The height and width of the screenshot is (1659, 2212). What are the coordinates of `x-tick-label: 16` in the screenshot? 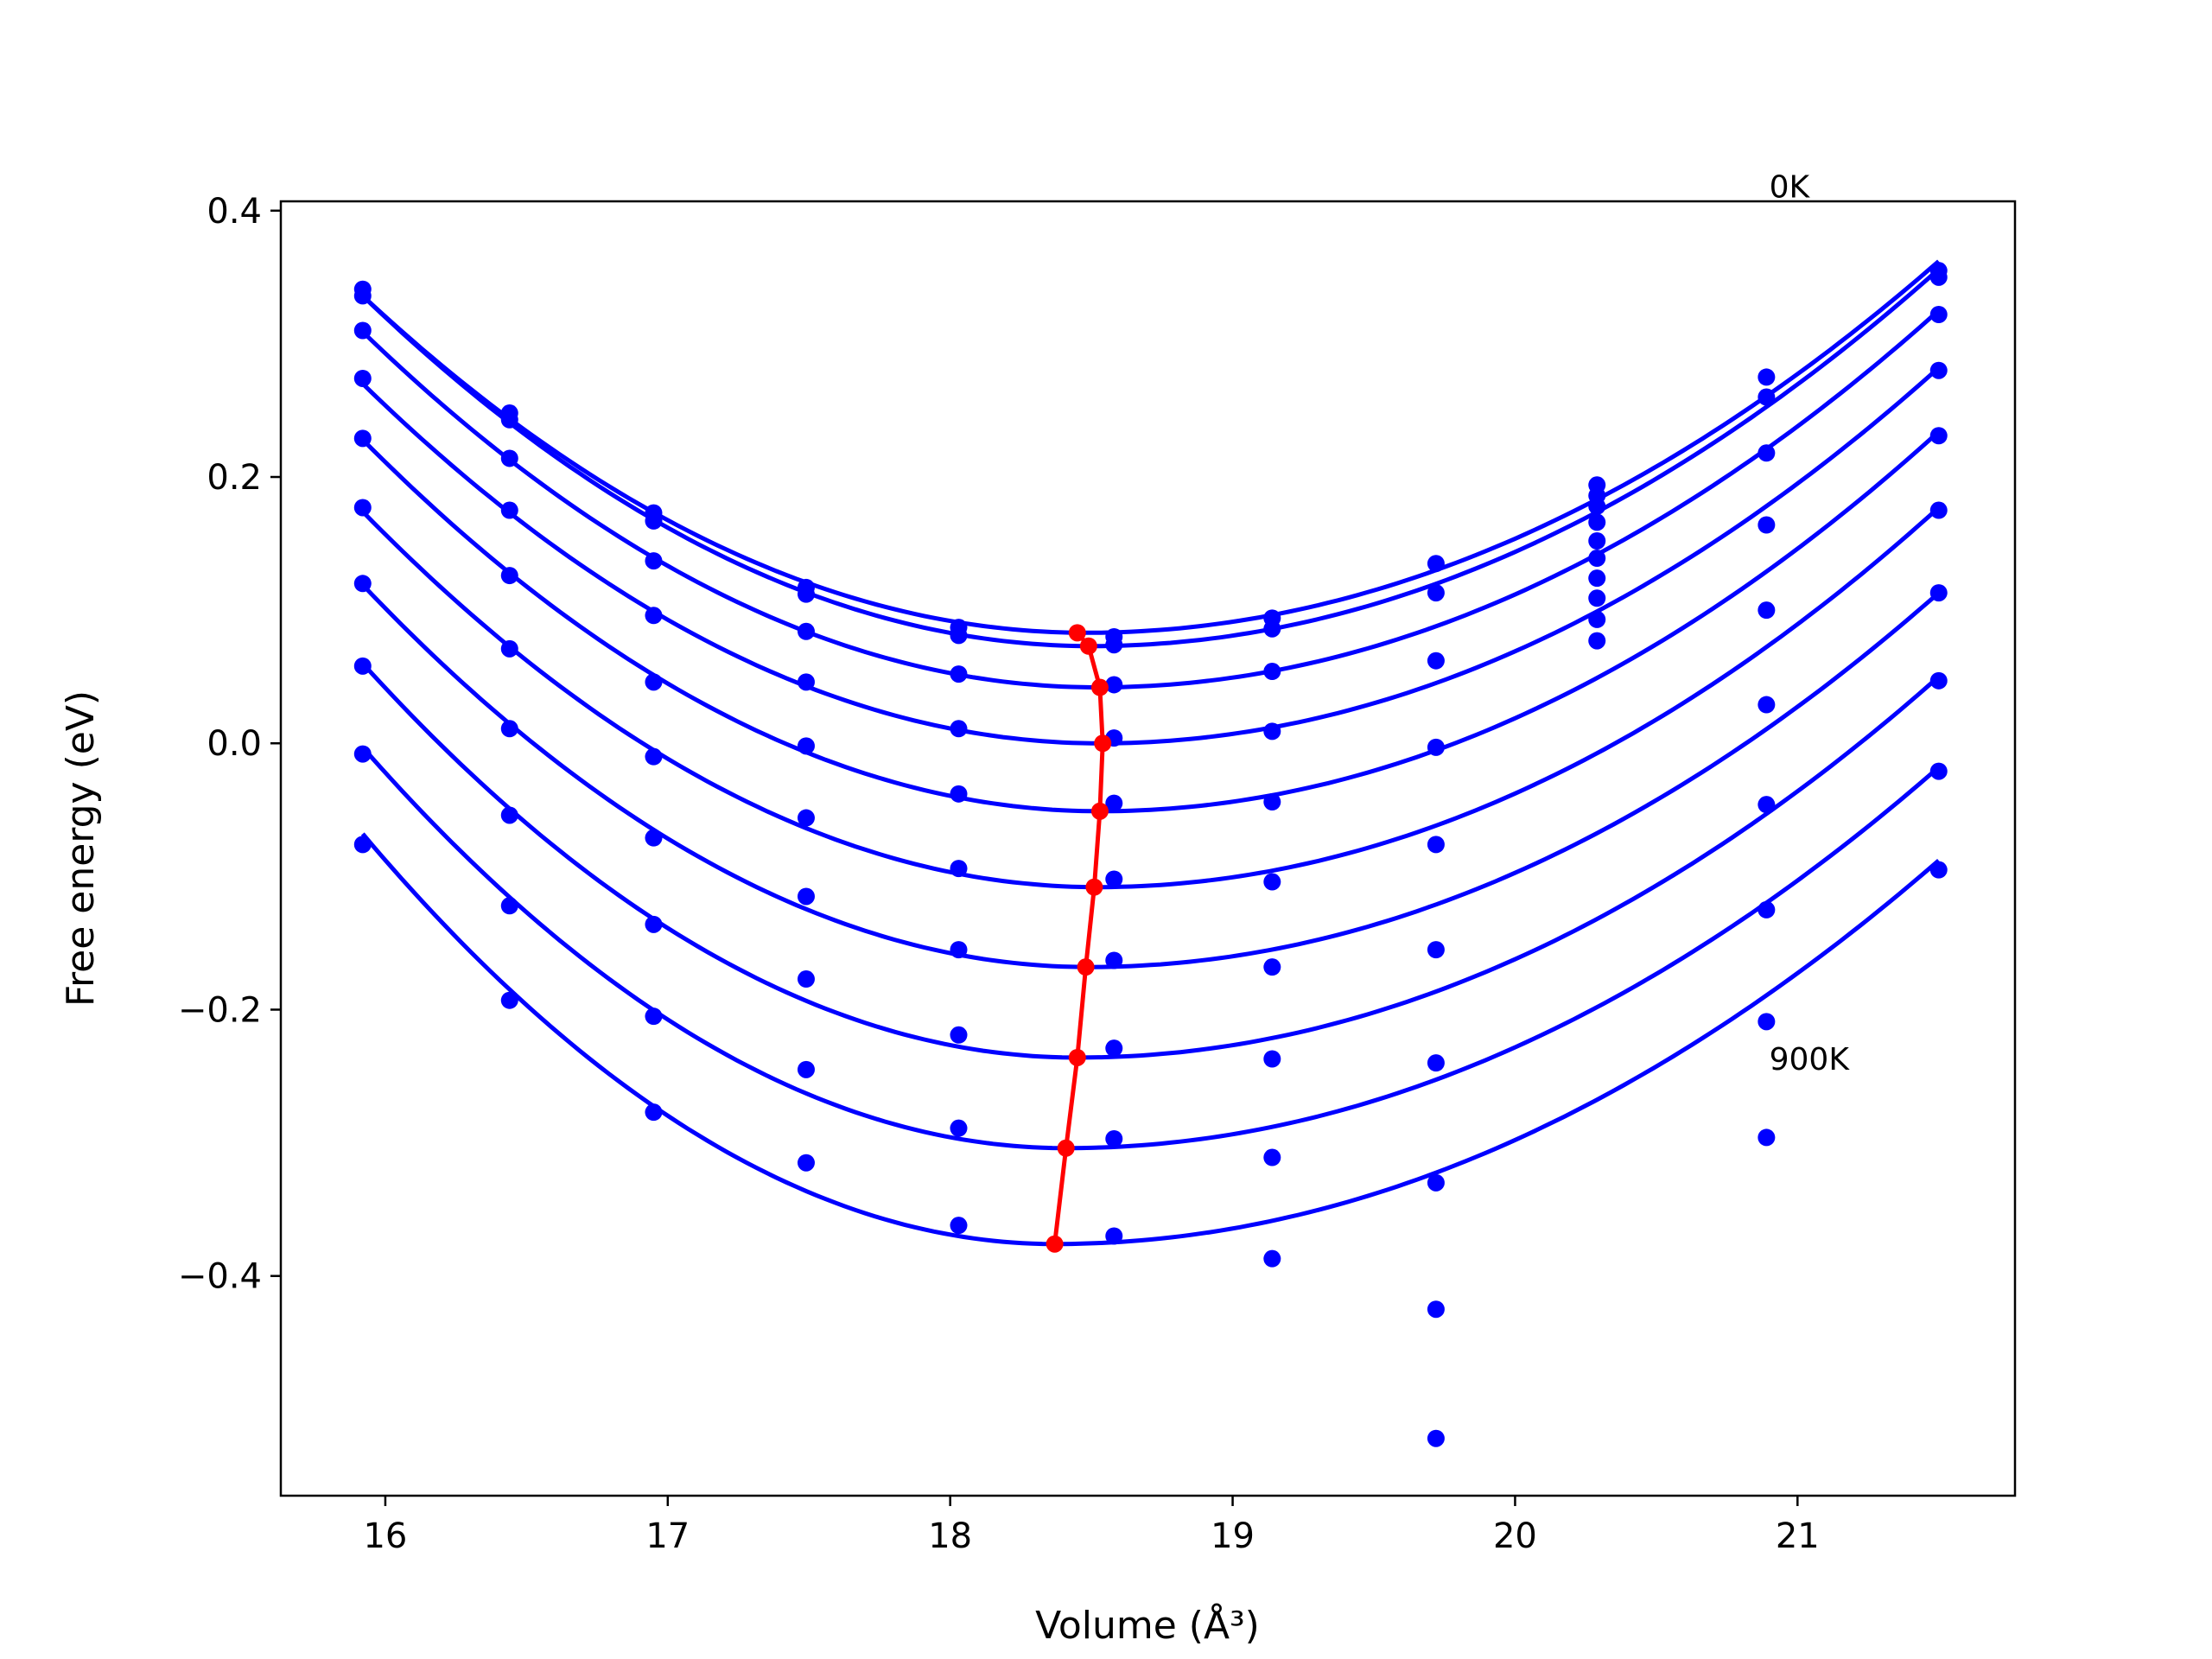 It's located at (385, 1536).